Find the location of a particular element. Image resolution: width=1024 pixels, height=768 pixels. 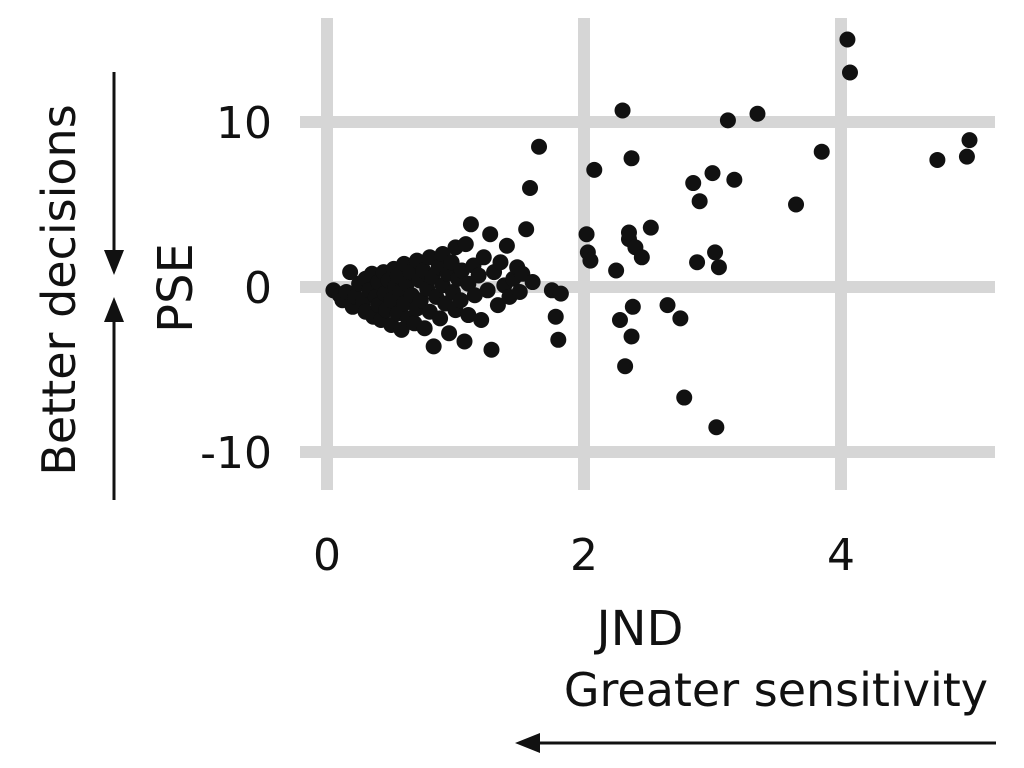

x-tick-label: 4 is located at coordinates (841, 555).